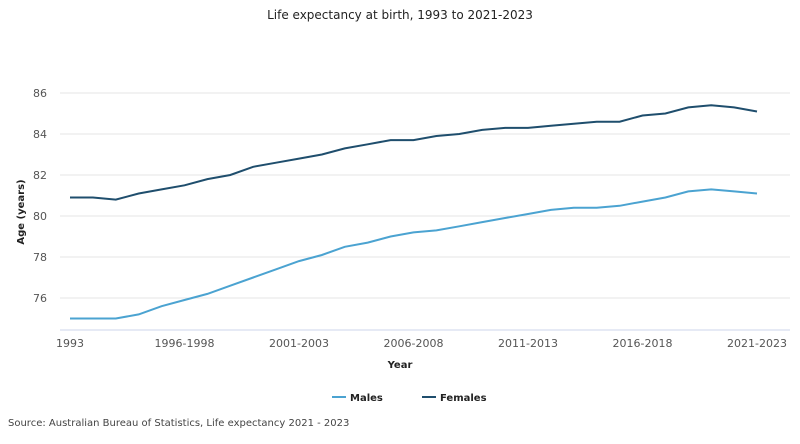 The width and height of the screenshot is (800, 444). I want to click on y-tick-label: 86, so click(40, 93).